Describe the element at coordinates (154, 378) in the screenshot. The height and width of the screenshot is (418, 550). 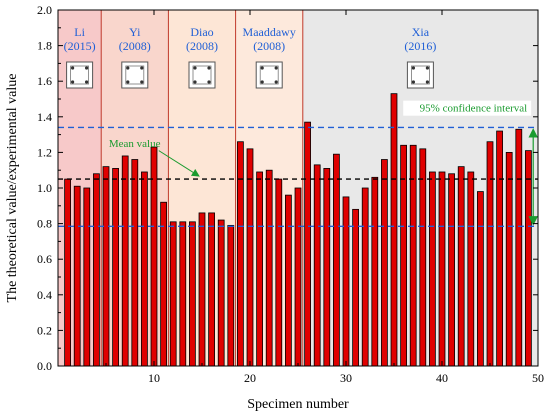
I see `x-tick-label: 10` at that location.